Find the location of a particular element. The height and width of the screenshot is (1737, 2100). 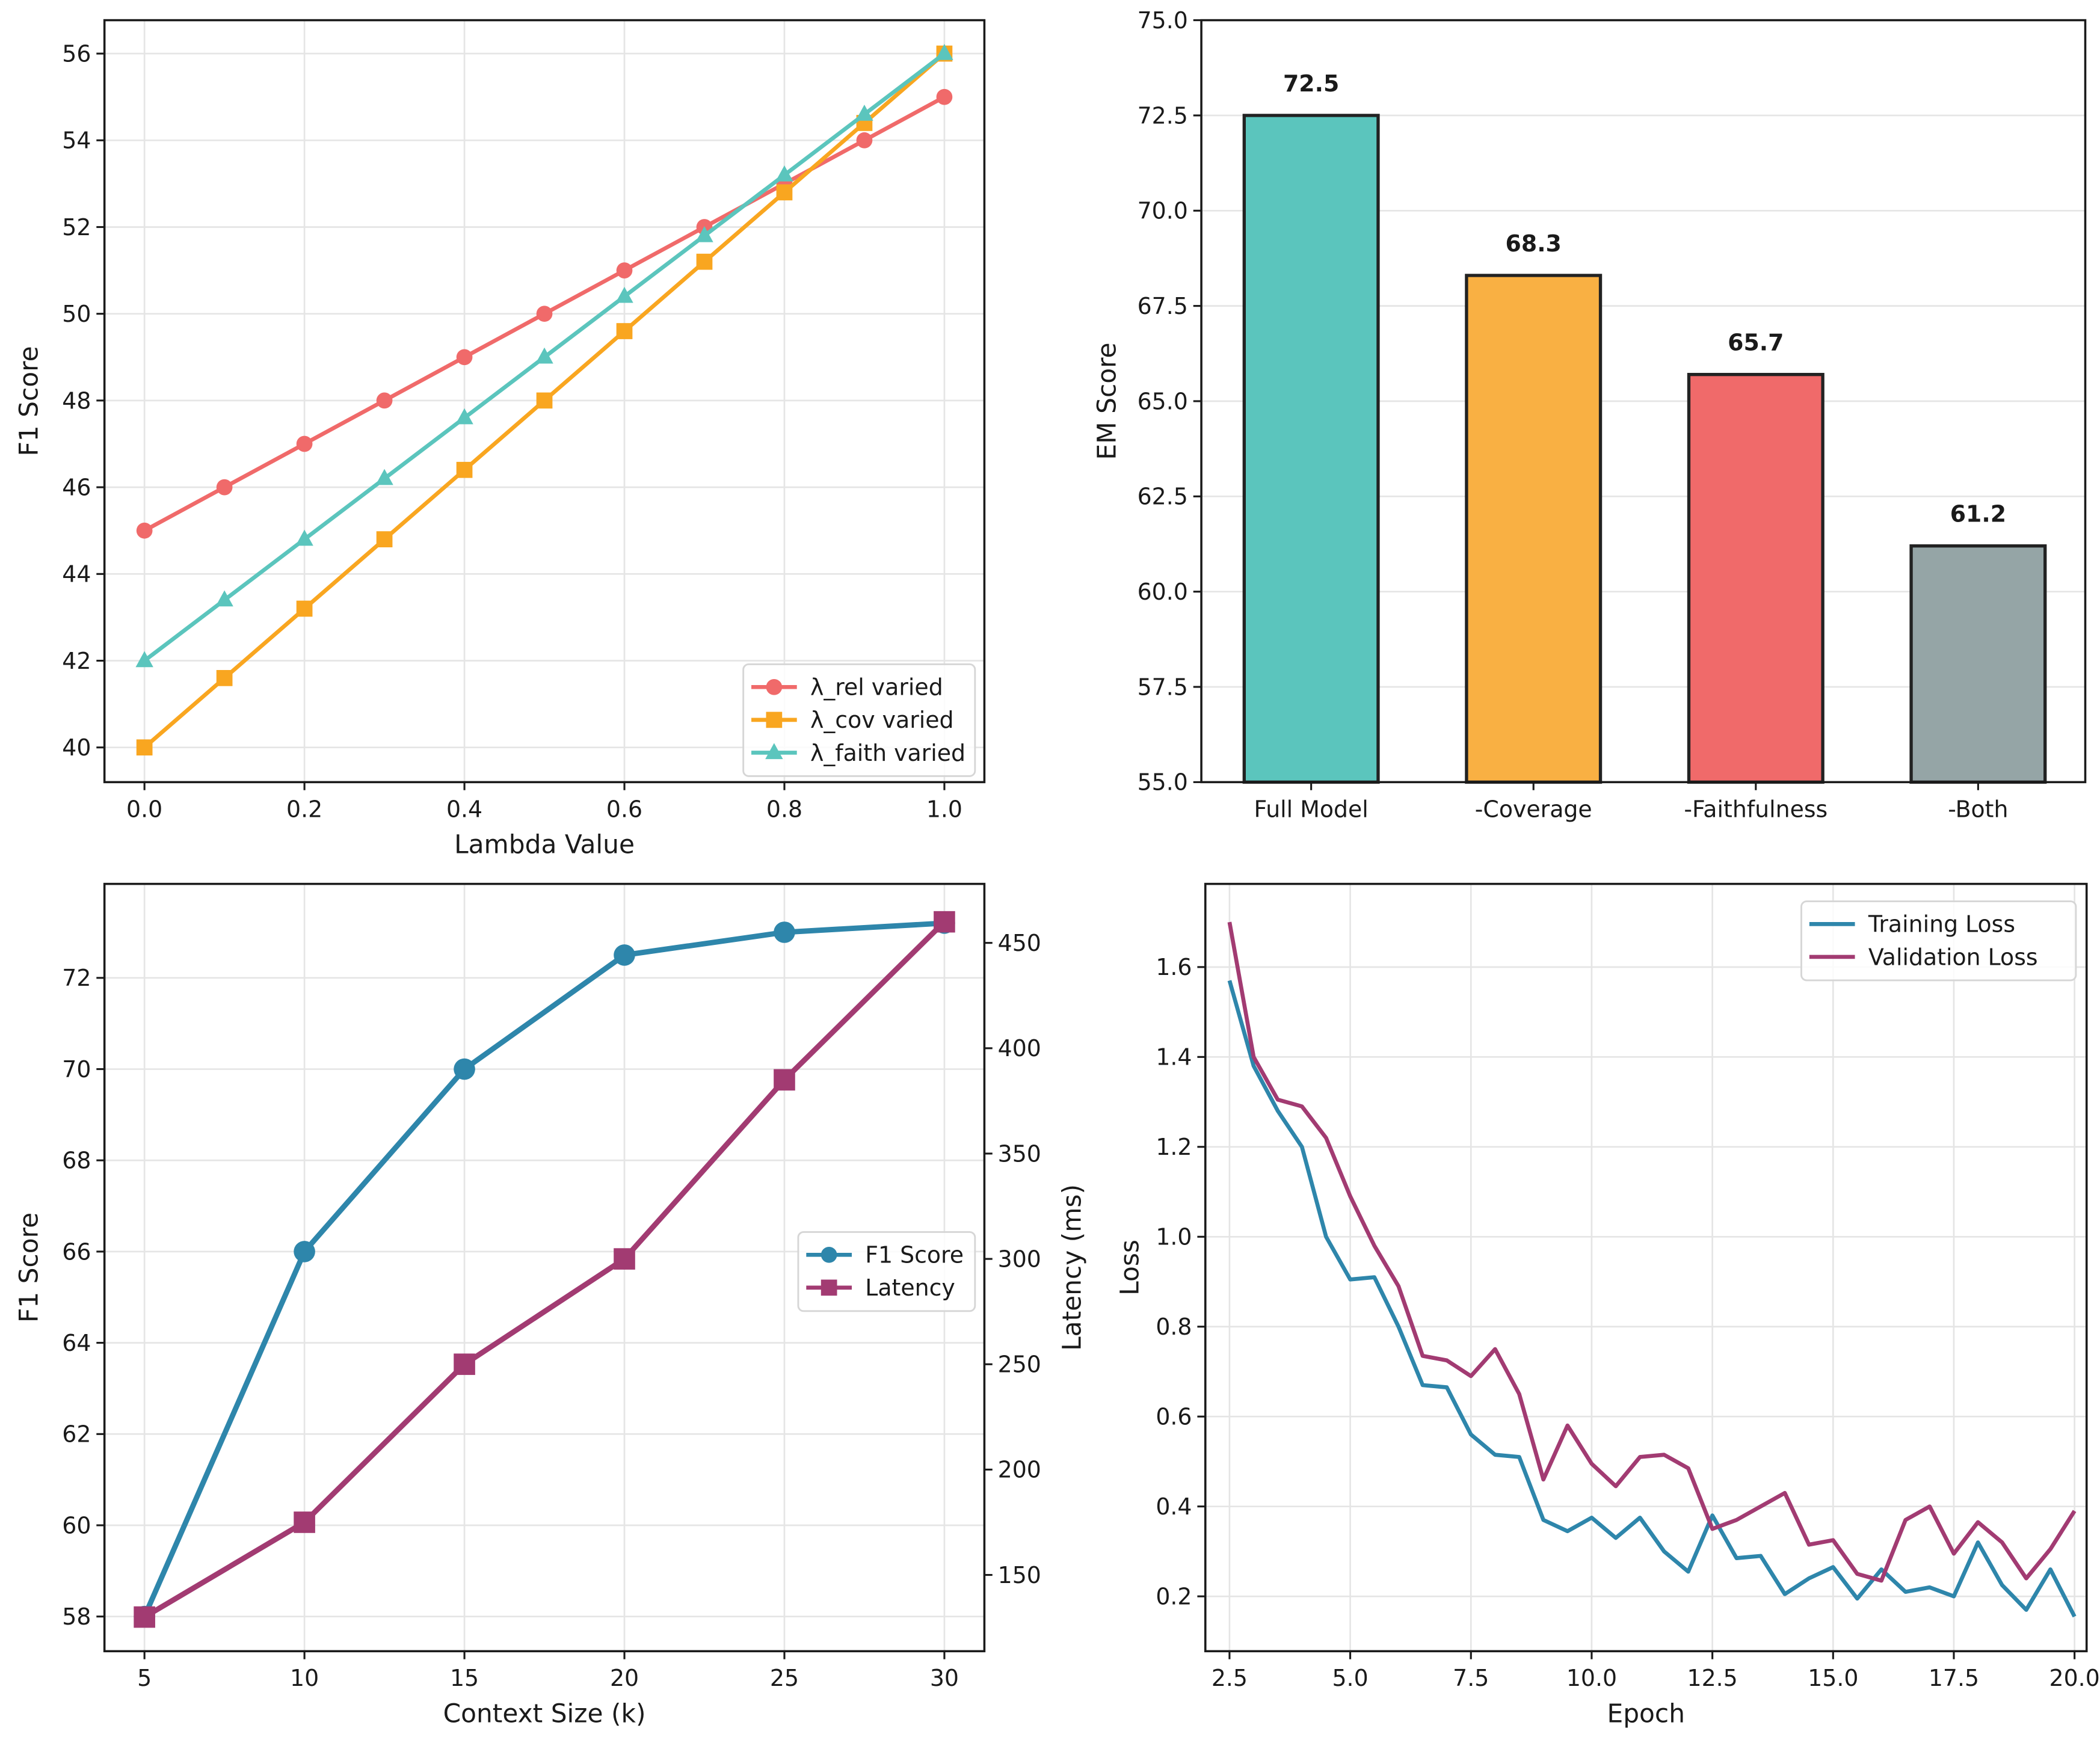

y-tick-label: 50 is located at coordinates (76, 314).